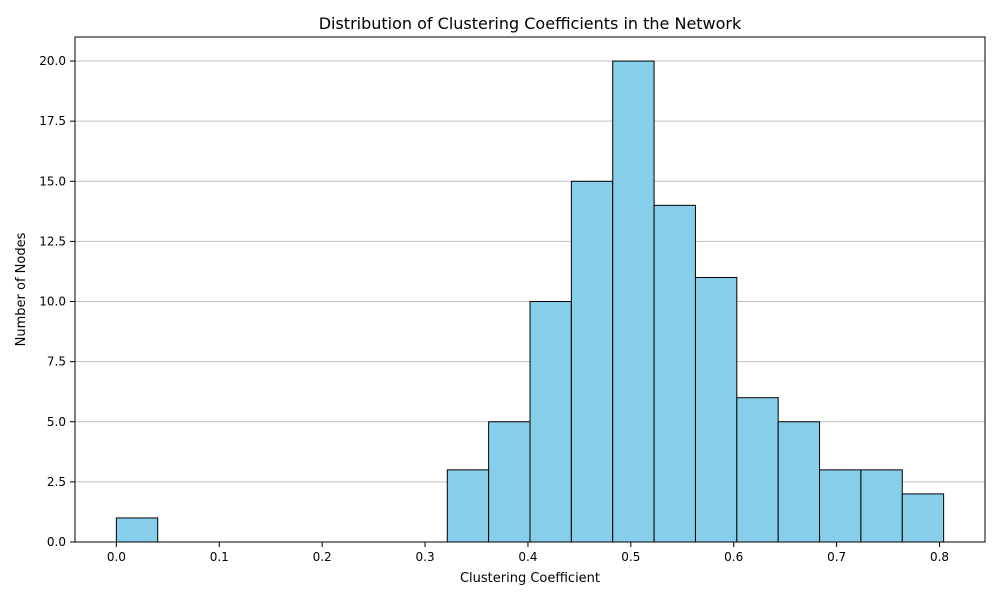 The height and width of the screenshot is (604, 1000). What do you see at coordinates (21, 289) in the screenshot?
I see `y-axis-label: Number of Nodes` at bounding box center [21, 289].